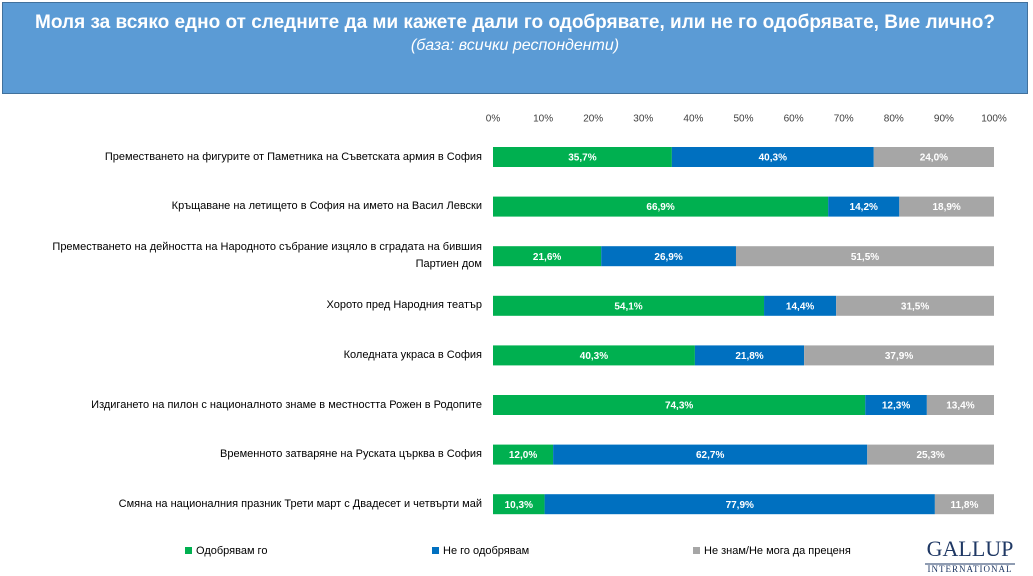  I want to click on x-tick-label: 50%, so click(743, 119).